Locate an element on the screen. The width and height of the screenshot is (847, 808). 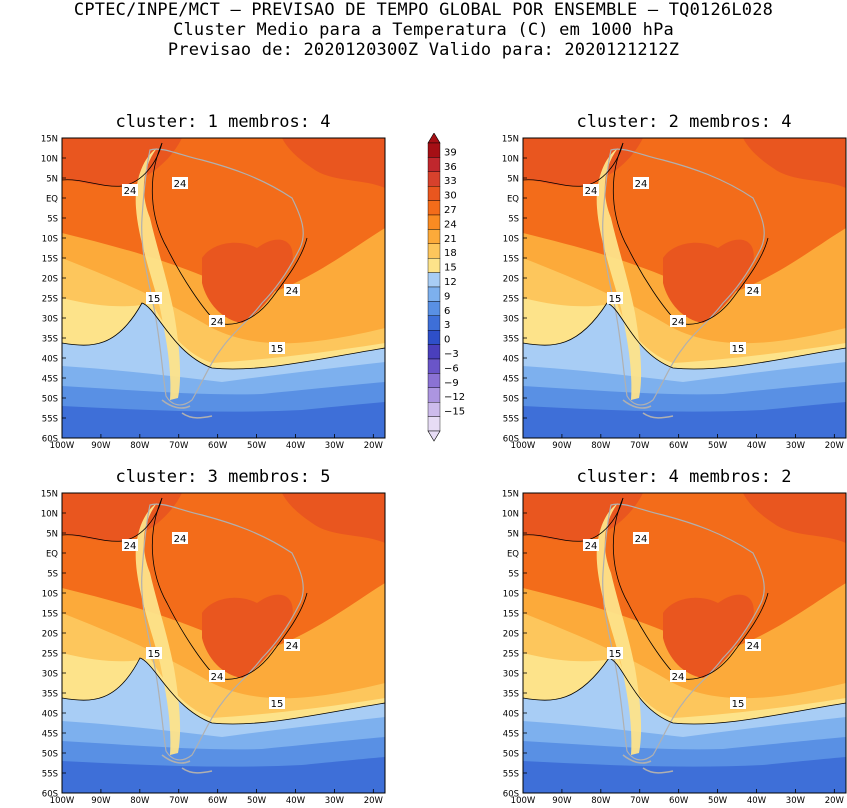
lon-tick-label: 90W is located at coordinates (101, 801).